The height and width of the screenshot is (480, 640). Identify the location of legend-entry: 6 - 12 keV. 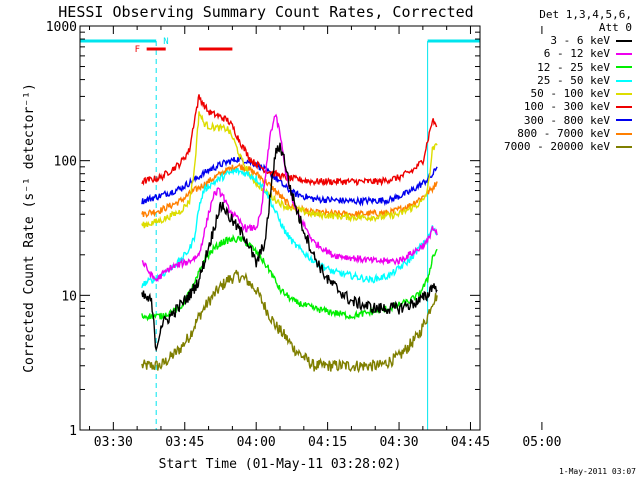
(561, 53).